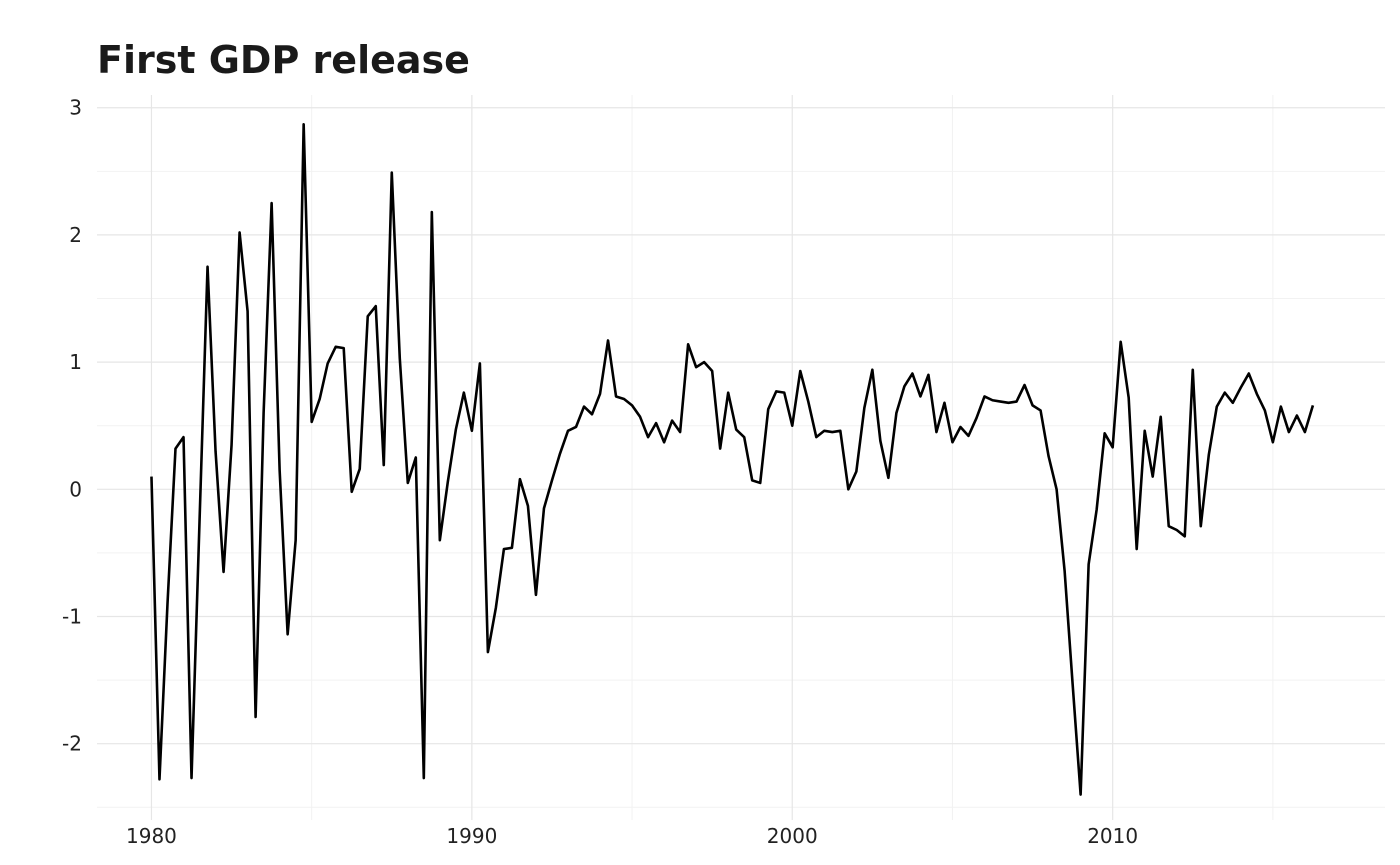 This screenshot has width=1400, height=865. Describe the element at coordinates (72, 744) in the screenshot. I see `y-tick-label: -2` at that location.